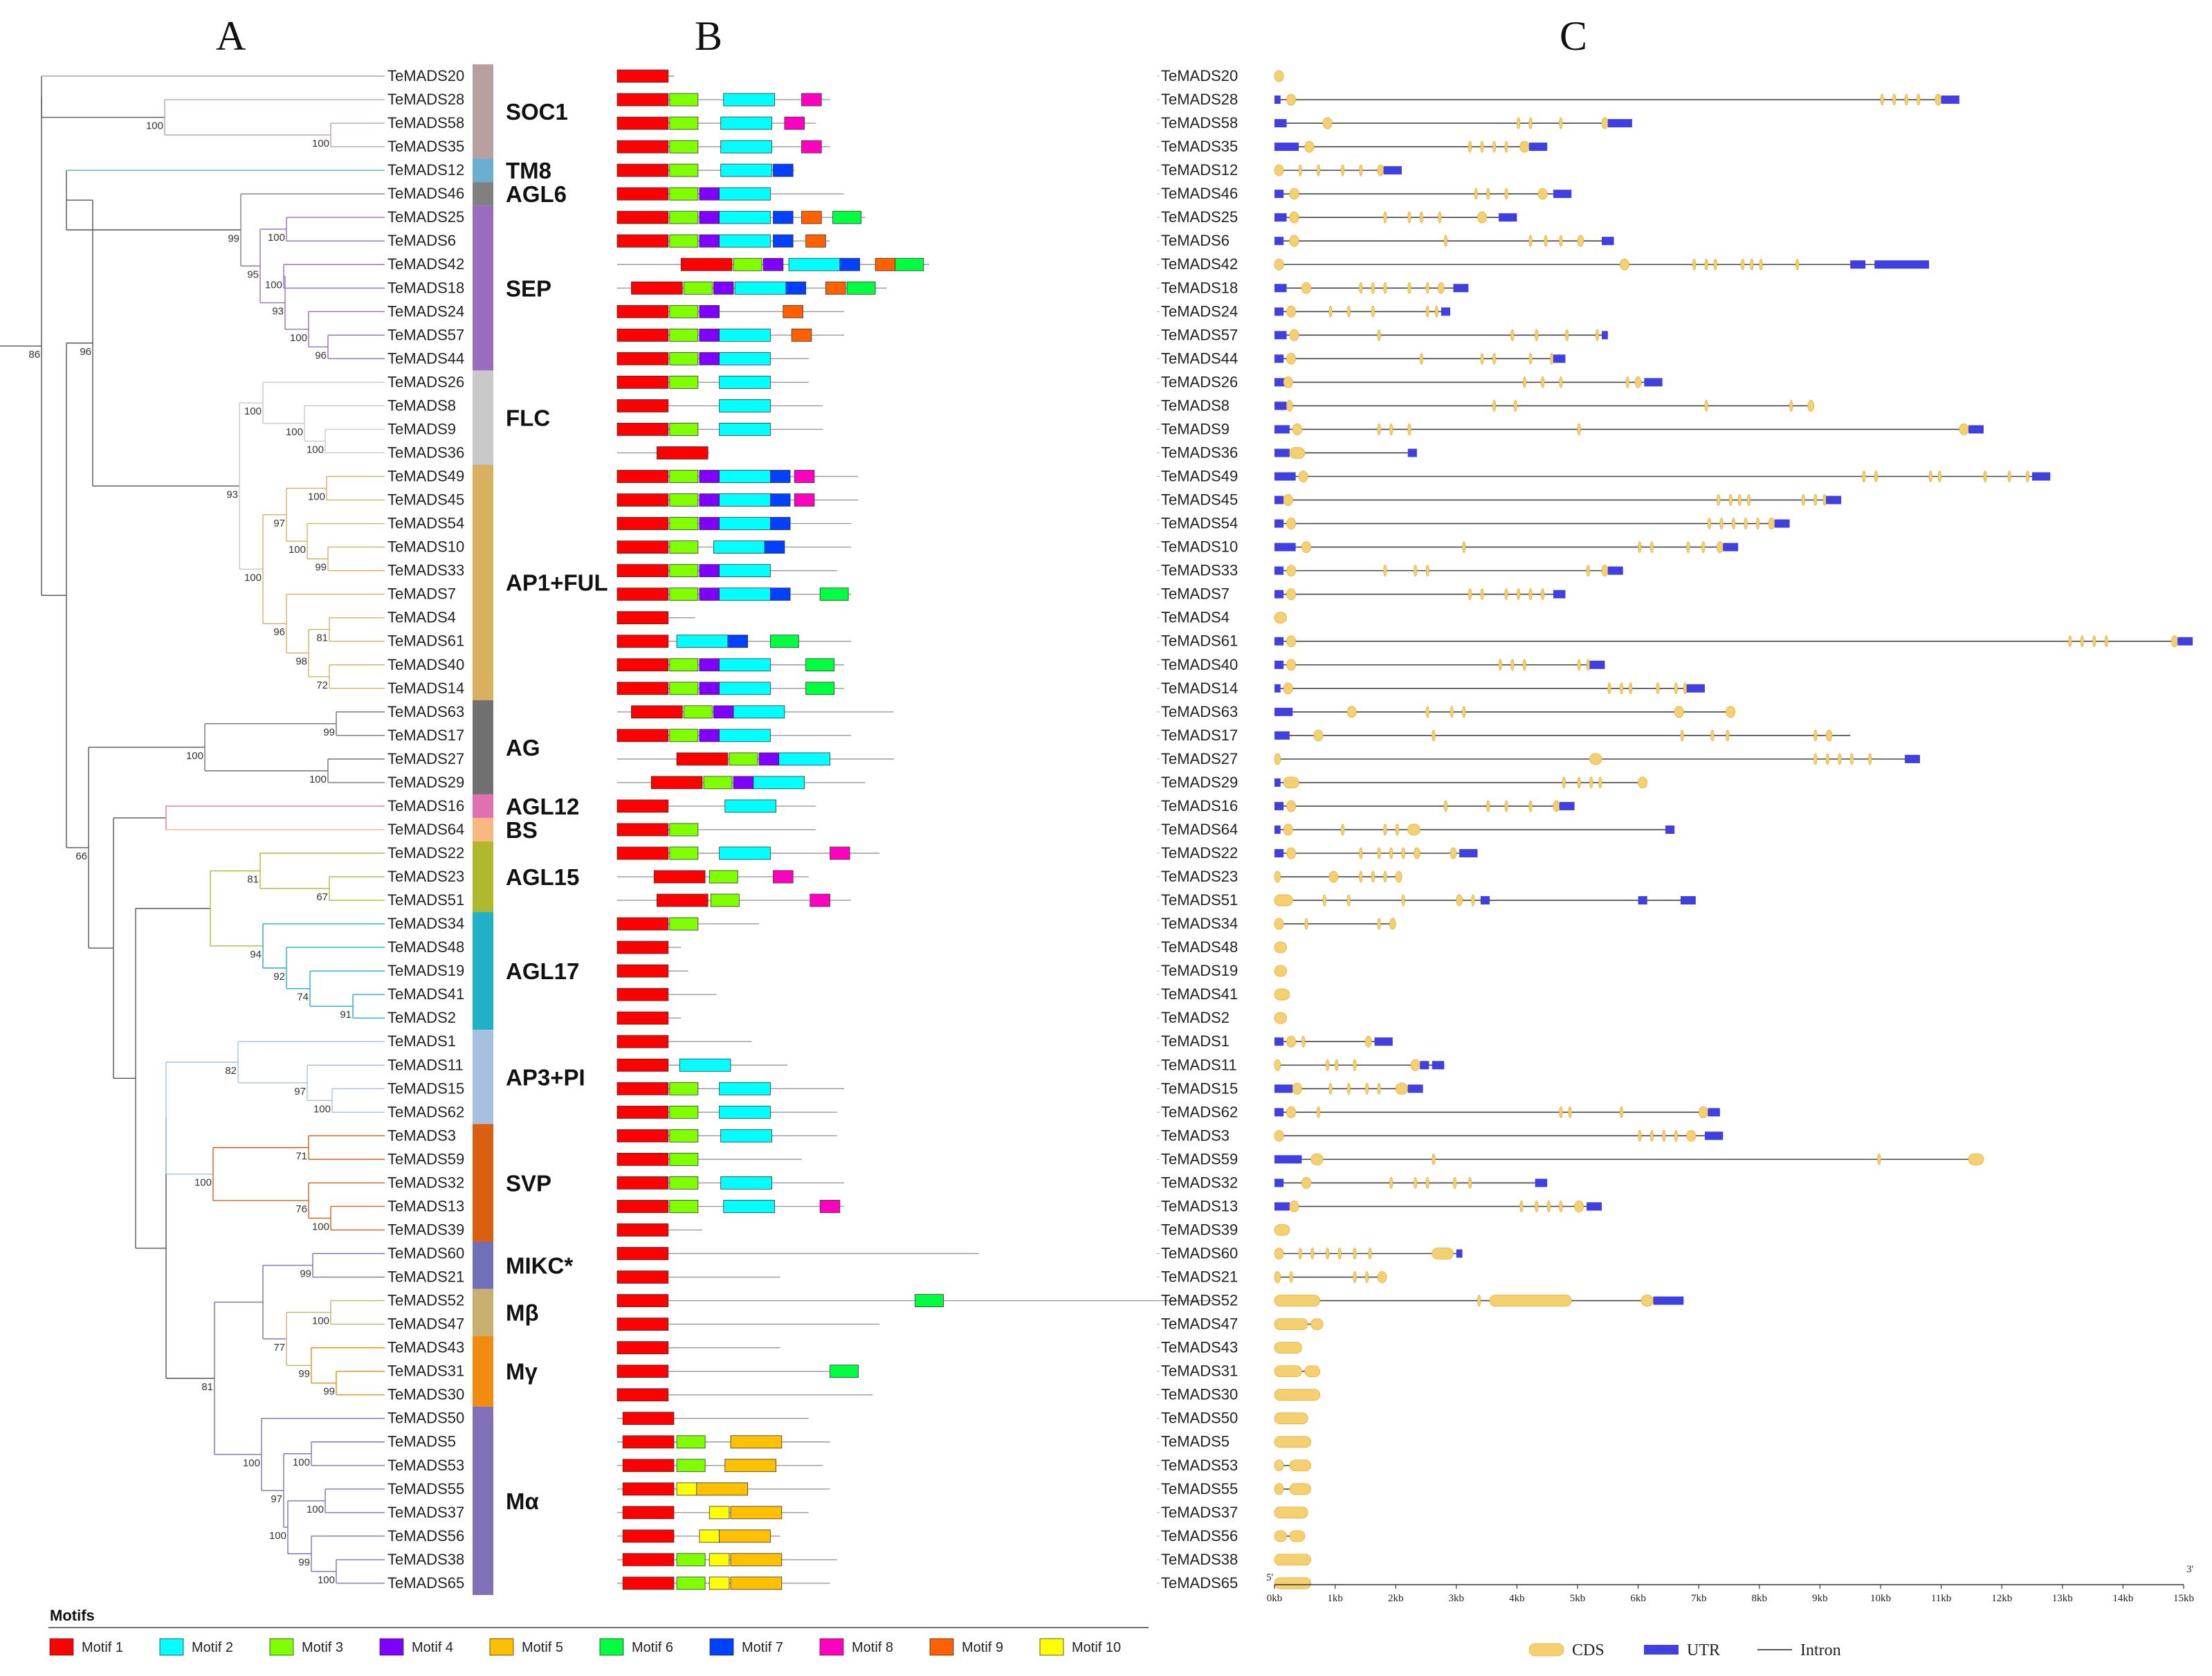  What do you see at coordinates (426, 1159) in the screenshot?
I see `gene-label: TeMADS59` at bounding box center [426, 1159].